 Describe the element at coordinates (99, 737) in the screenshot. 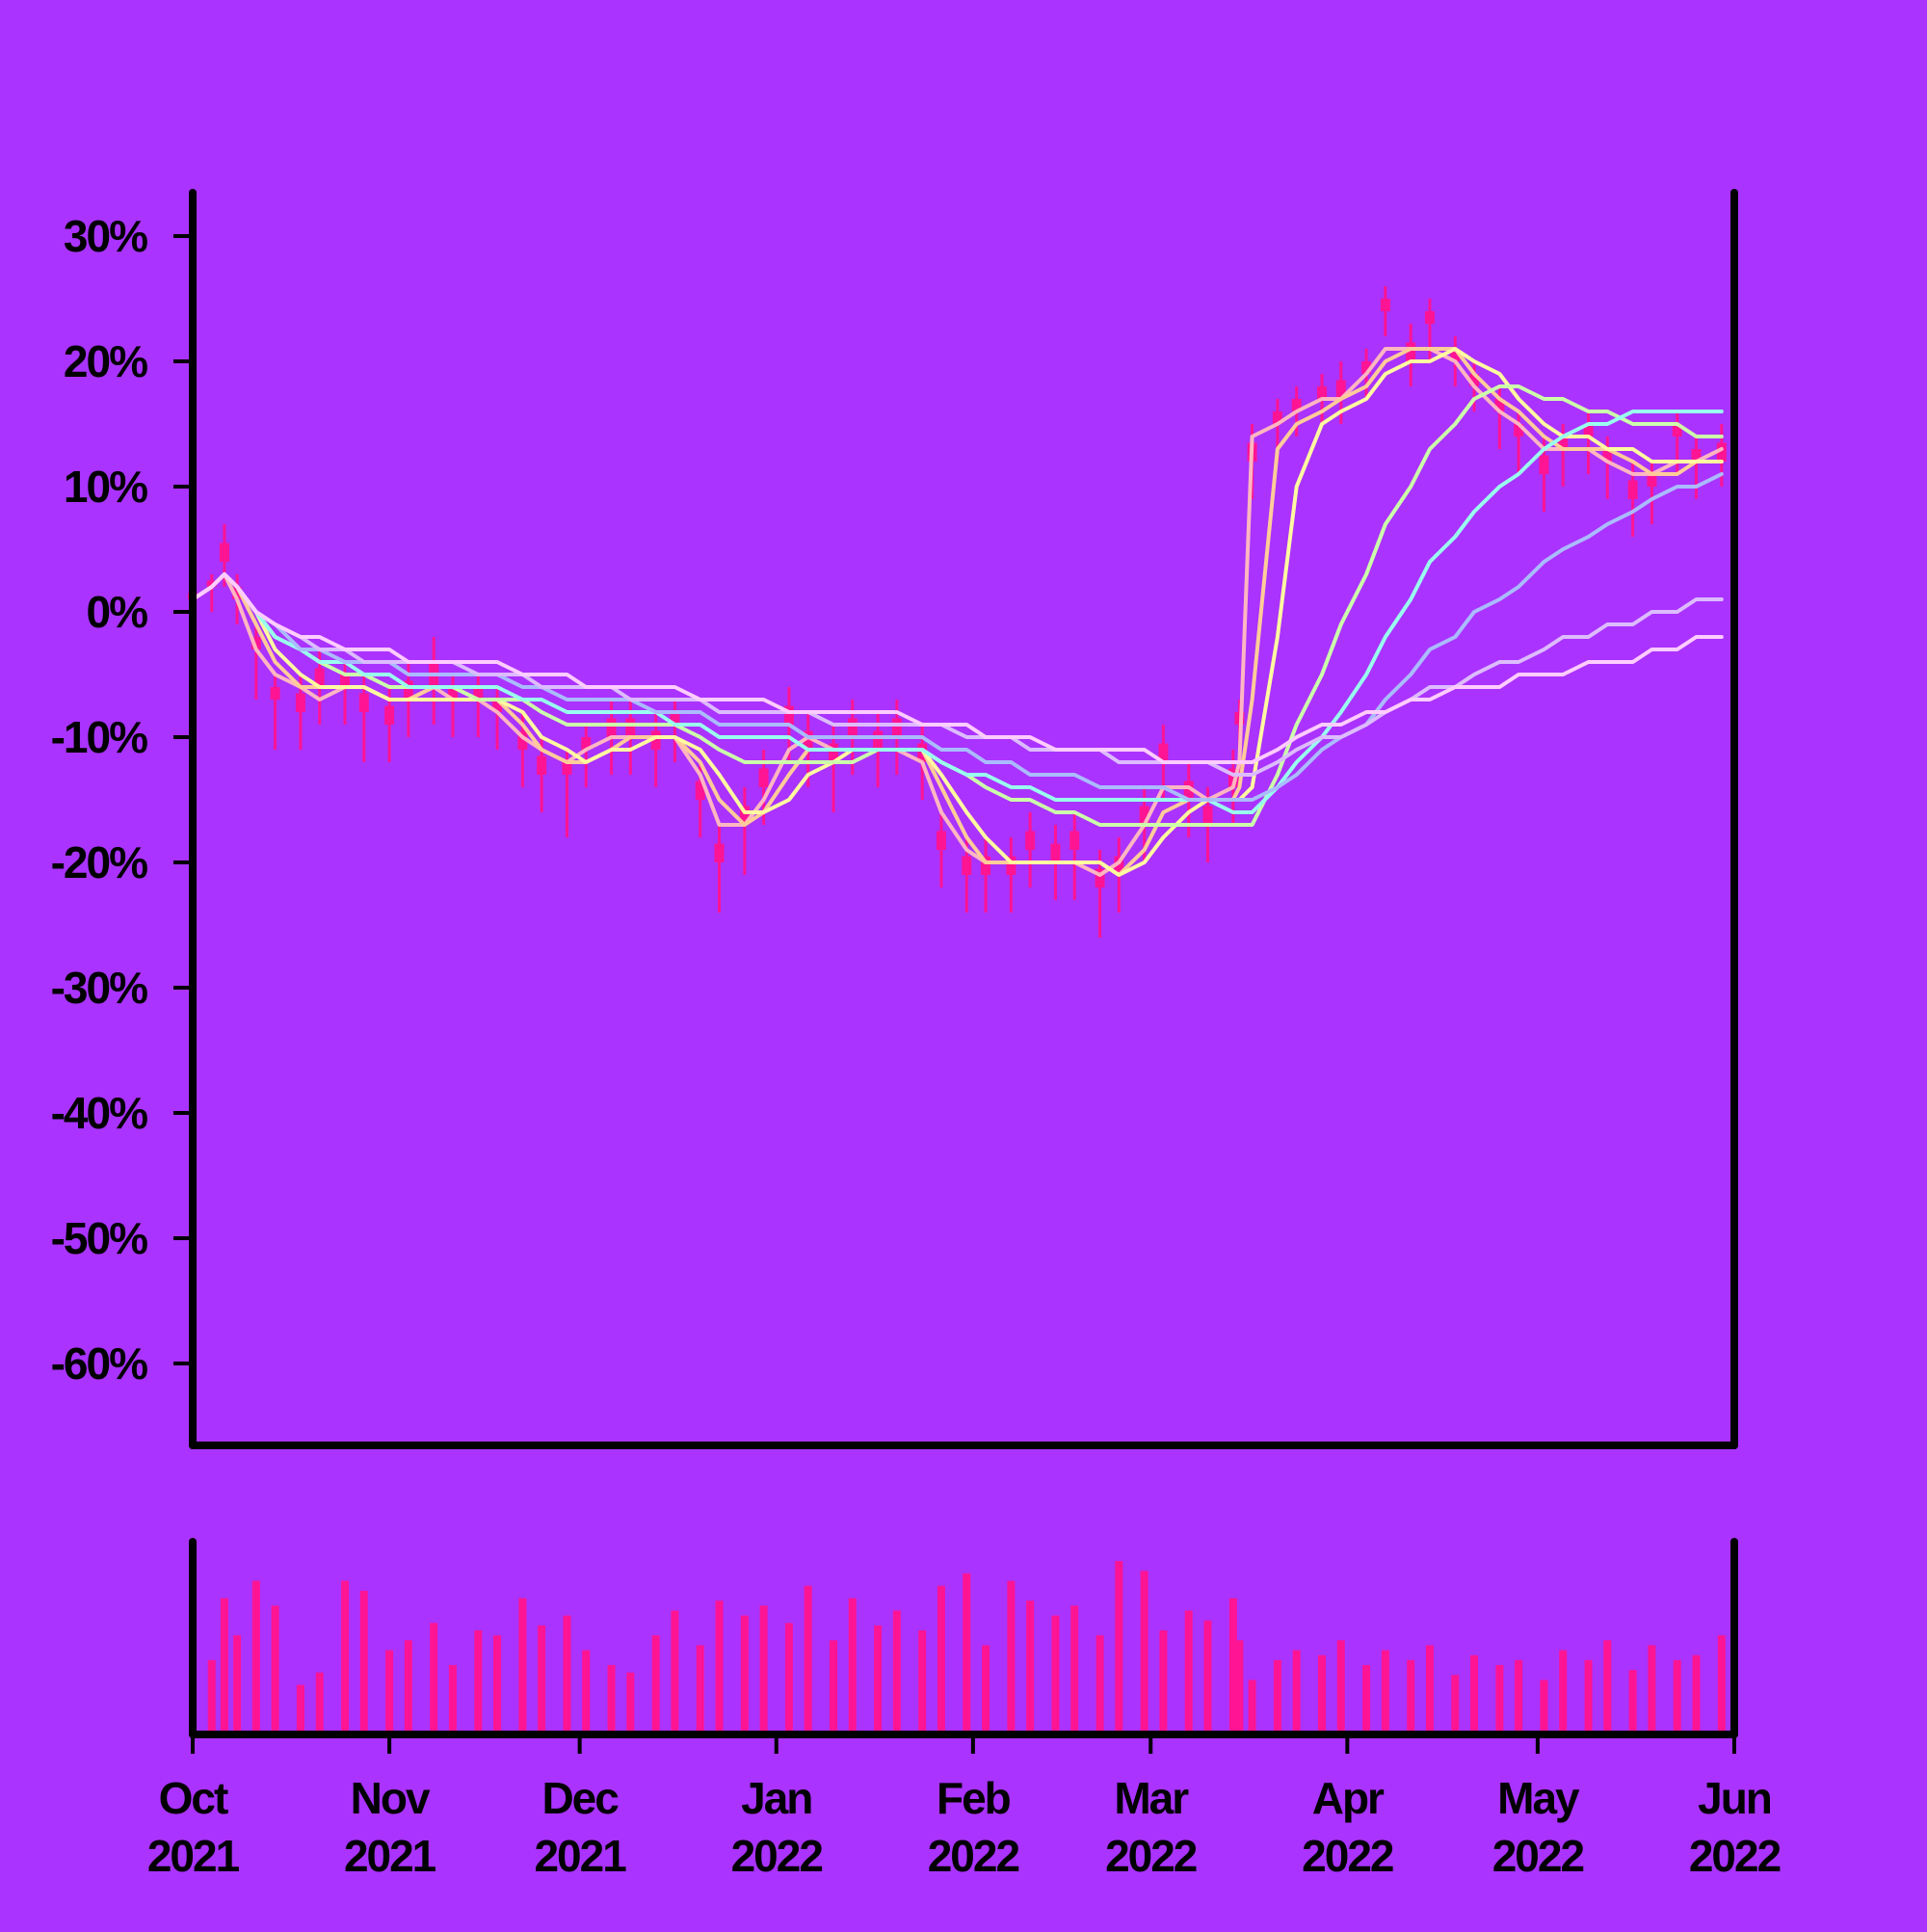

I see `y-tick-label: -10%` at that location.